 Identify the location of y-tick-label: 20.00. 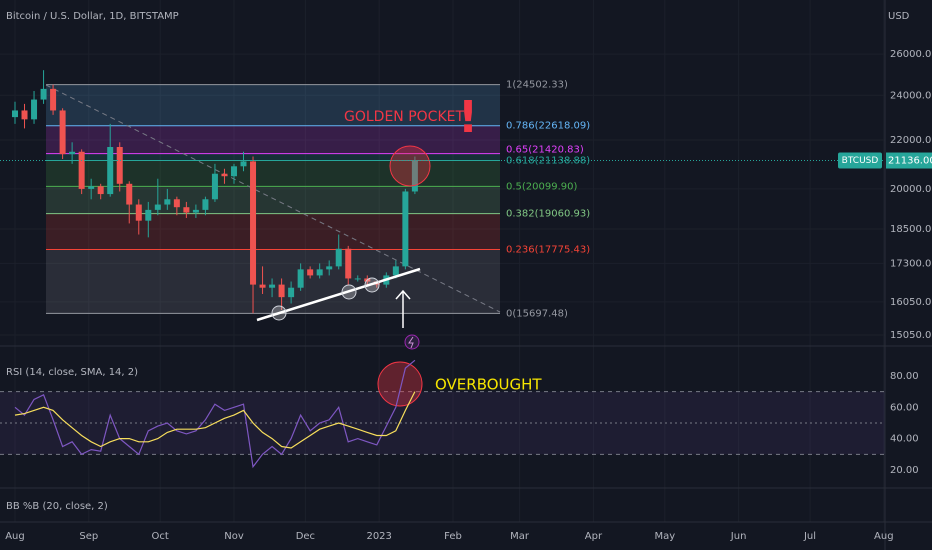
(904, 470).